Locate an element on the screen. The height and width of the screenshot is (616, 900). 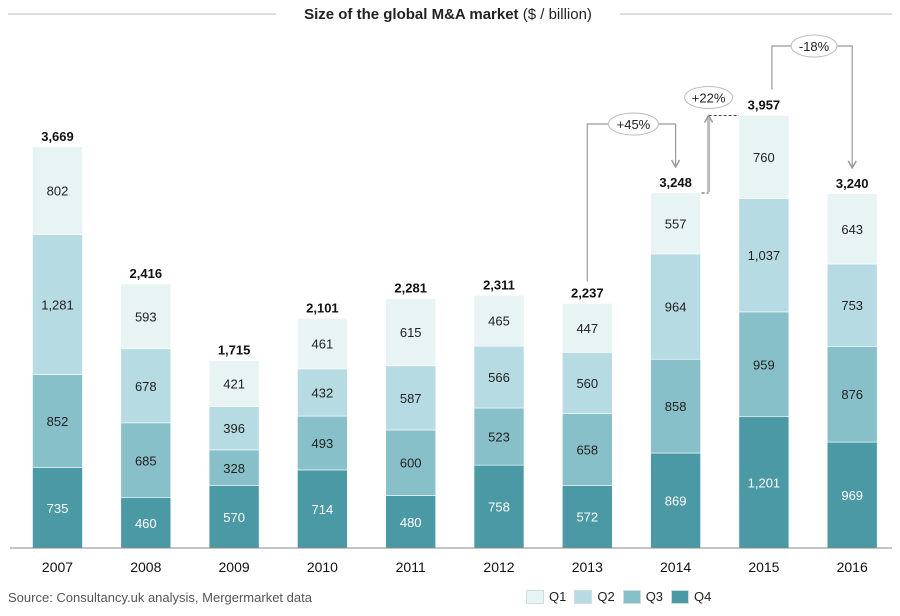
bar-2013-q3 is located at coordinates (587, 449).